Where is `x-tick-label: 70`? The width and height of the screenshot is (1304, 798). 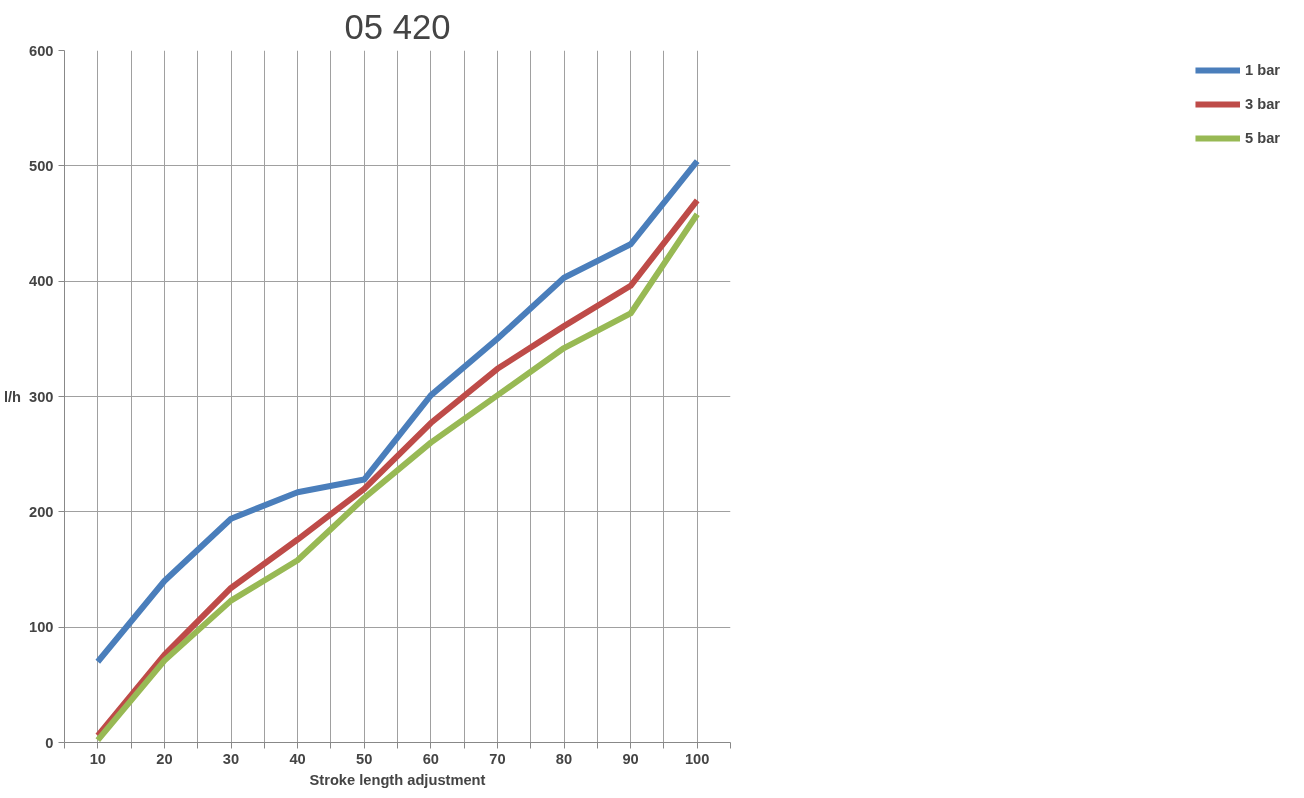 x-tick-label: 70 is located at coordinates (497, 758).